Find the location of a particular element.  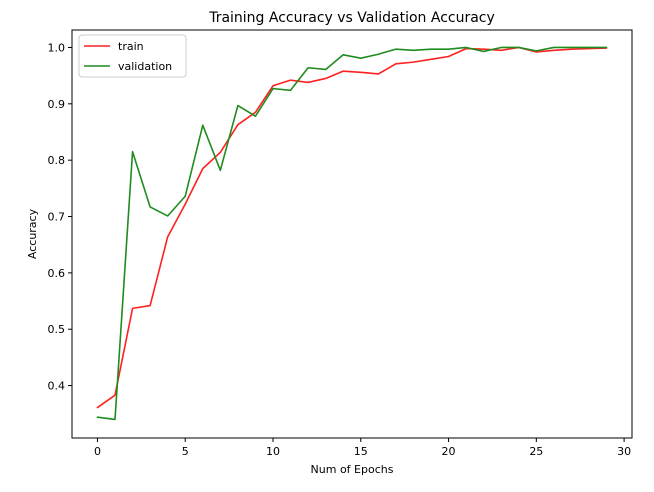

x-axis-label: Num of Epochs is located at coordinates (352, 469).